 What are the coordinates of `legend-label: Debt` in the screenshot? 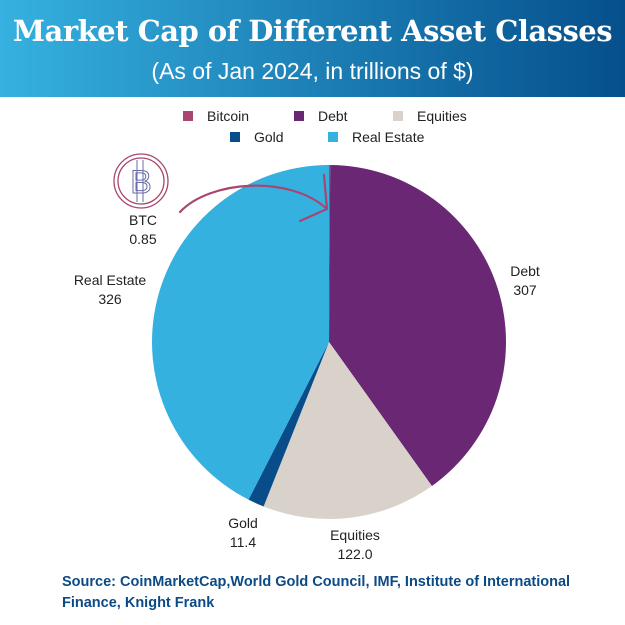 It's located at (333, 116).